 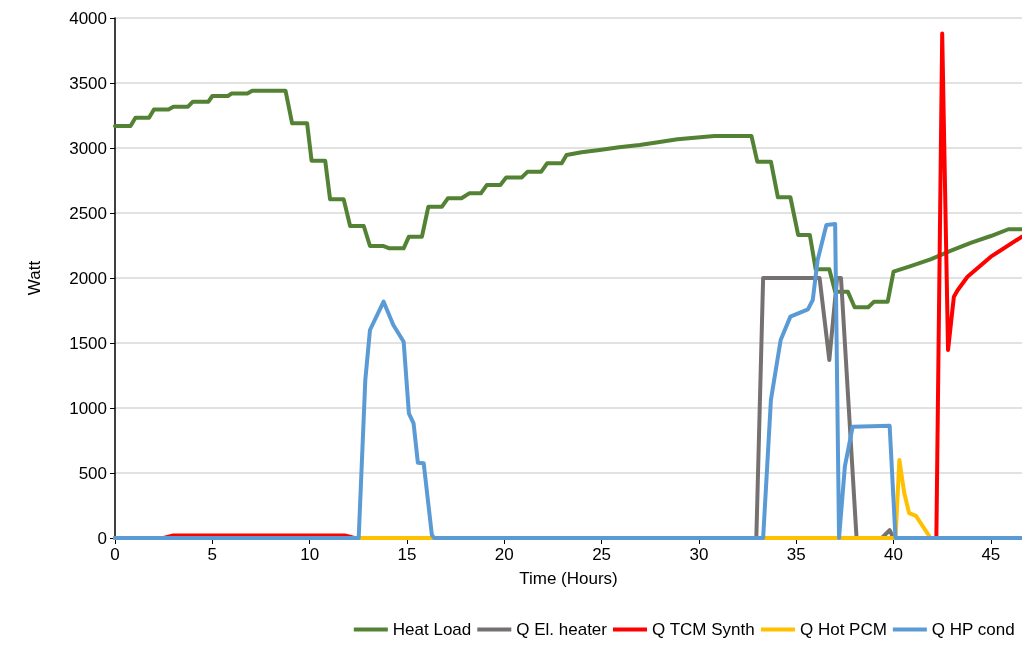 What do you see at coordinates (88, 18) in the screenshot?
I see `y-tick-label: 4000` at bounding box center [88, 18].